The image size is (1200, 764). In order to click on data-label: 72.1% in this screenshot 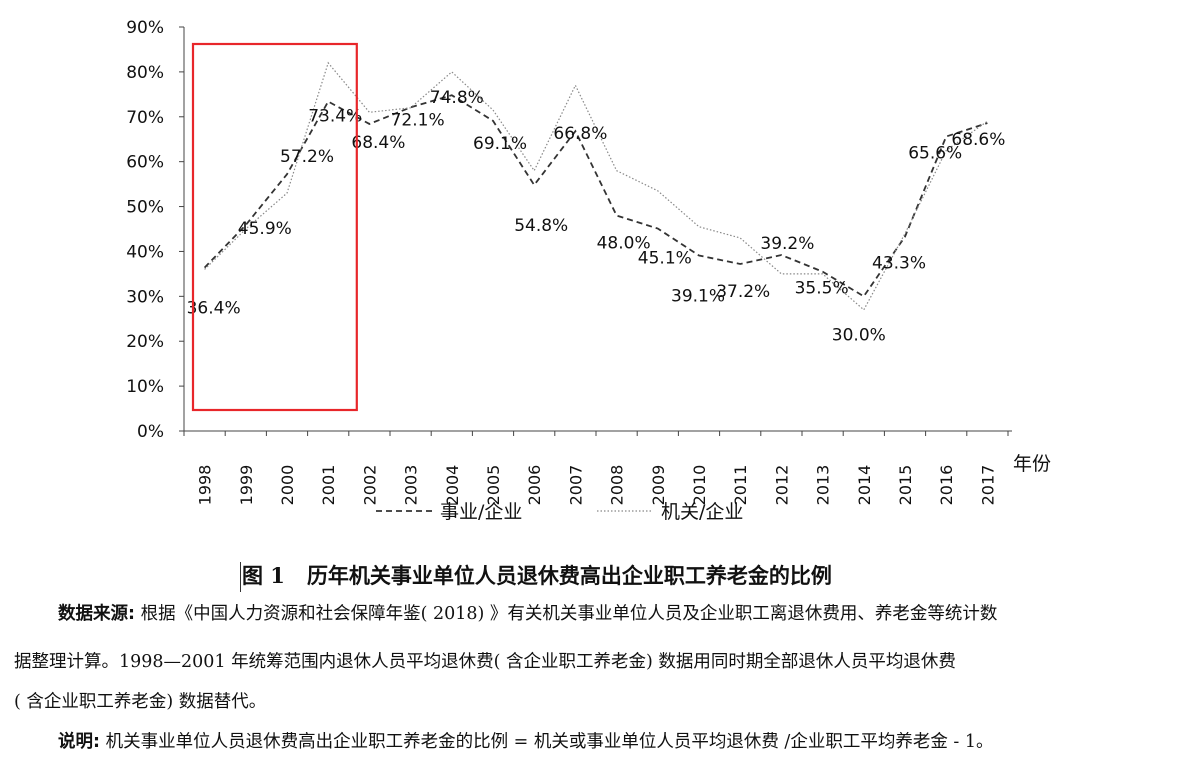, I will do `click(418, 120)`.